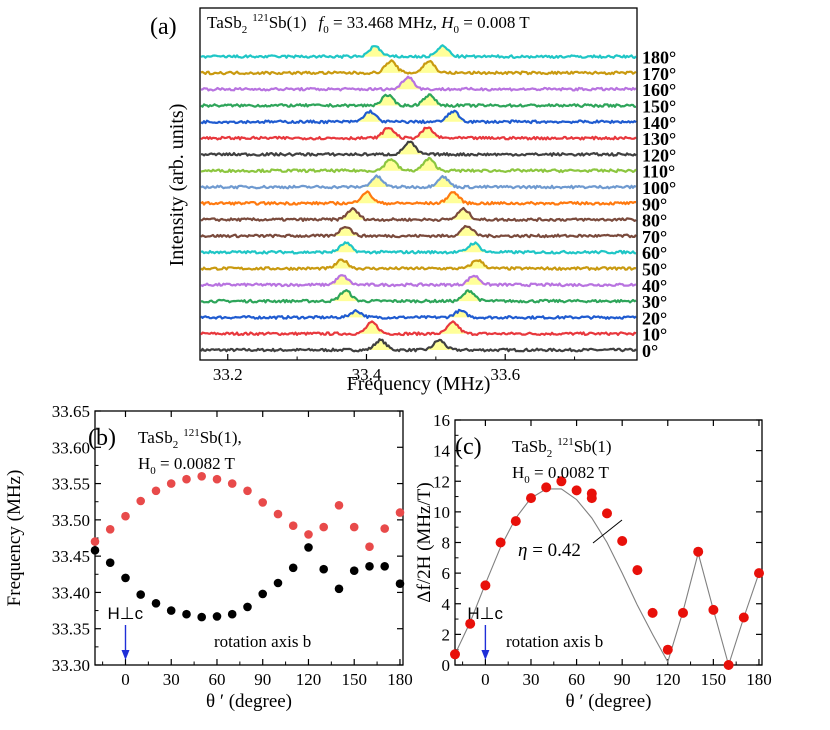 This screenshot has height=730, width=830. Describe the element at coordinates (125, 613) in the screenshot. I see `hperp-annotation: H⊥c` at that location.